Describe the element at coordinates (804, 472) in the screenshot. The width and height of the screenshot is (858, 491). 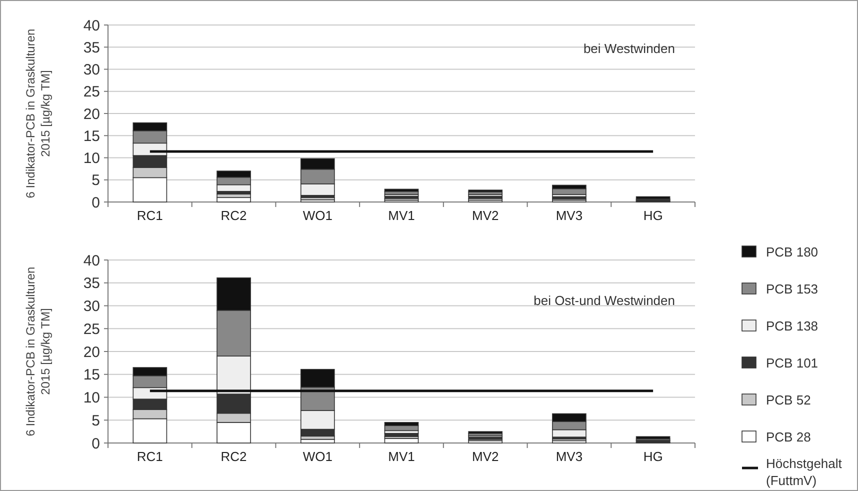
I see `legend-label: Höchstgehalt (FuttmV)` at that location.